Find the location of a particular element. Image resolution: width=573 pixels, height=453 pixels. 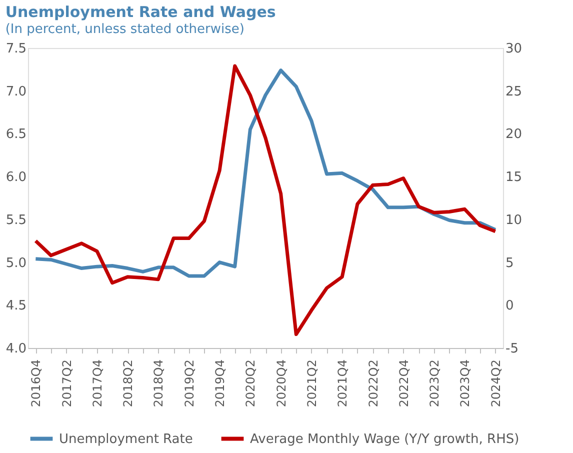

x-tick-label: 2020Q4 is located at coordinates (281, 384).